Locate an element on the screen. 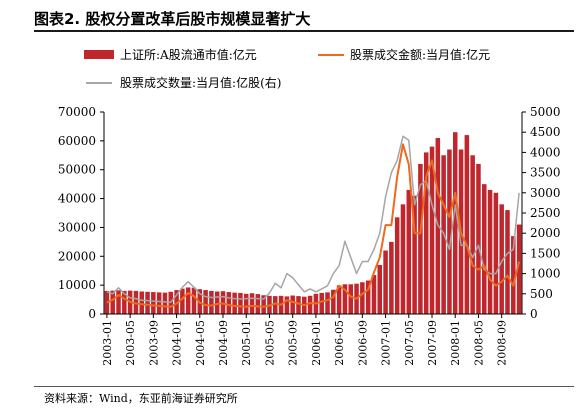 This screenshot has width=587, height=418. x-tick-label: 2006-09 is located at coordinates (362, 343).